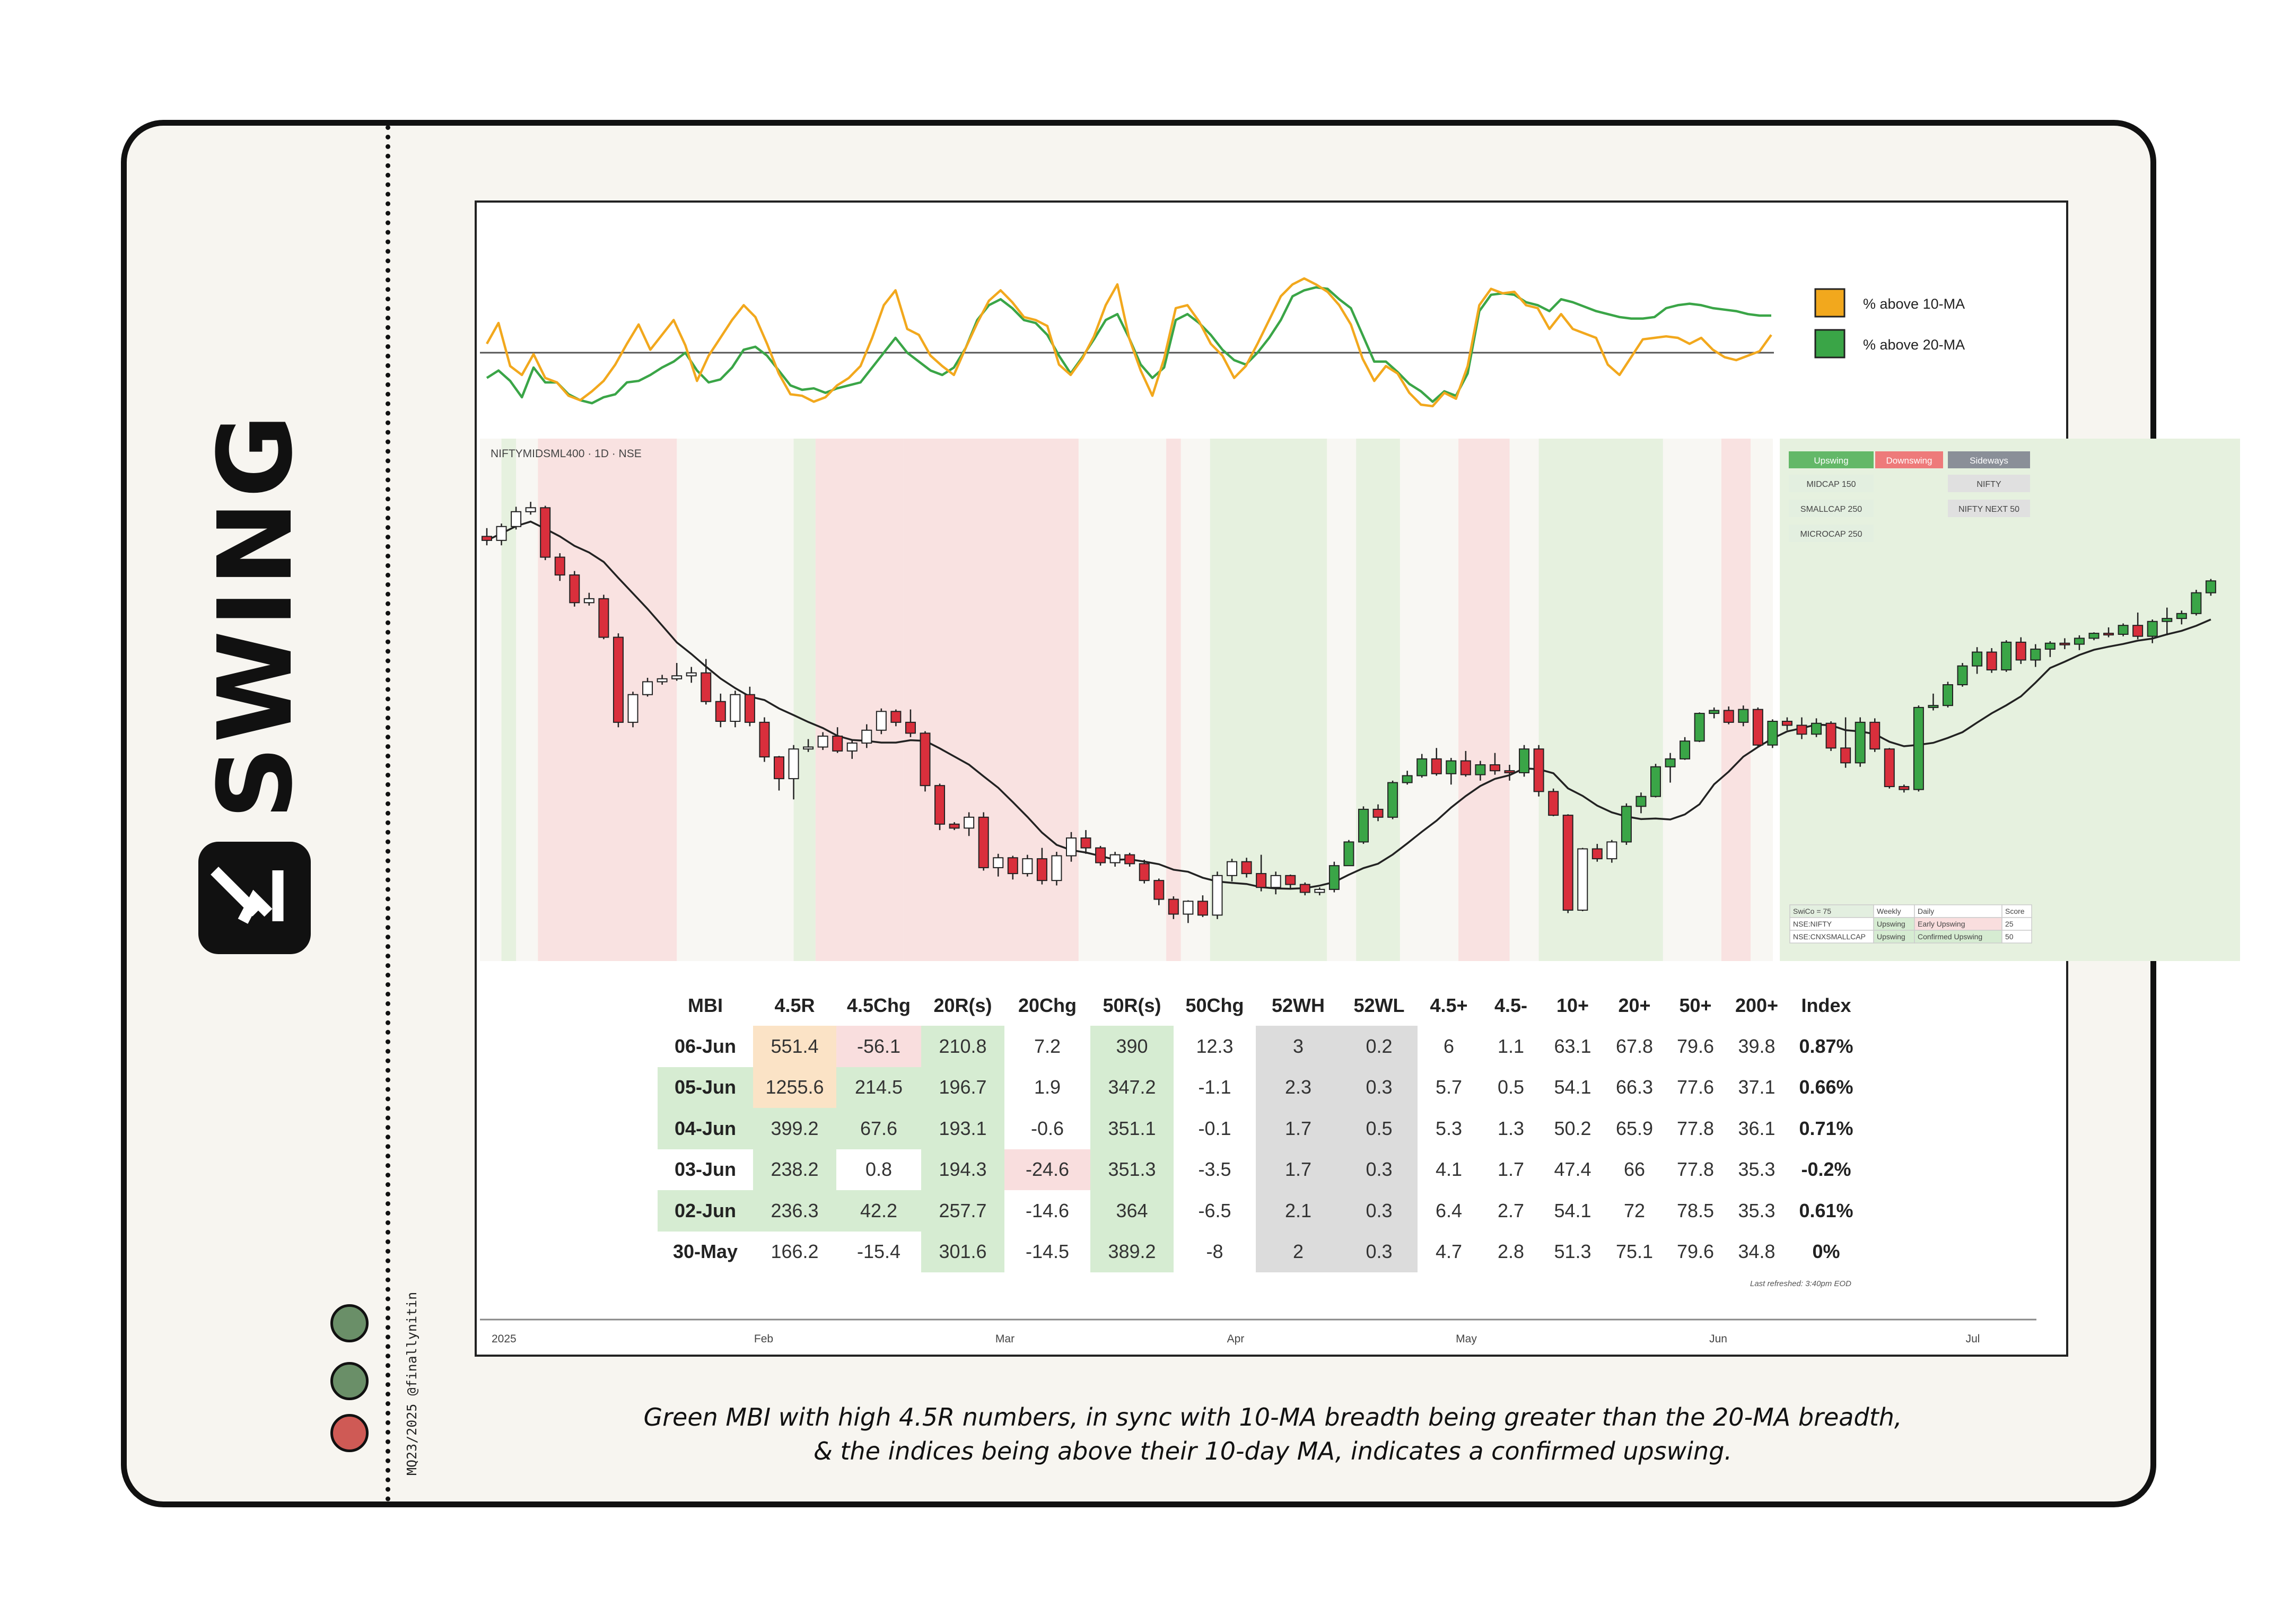 The width and height of the screenshot is (2274, 1624). Describe the element at coordinates (794, 1087) in the screenshot. I see `table-cell: 1255.6` at that location.